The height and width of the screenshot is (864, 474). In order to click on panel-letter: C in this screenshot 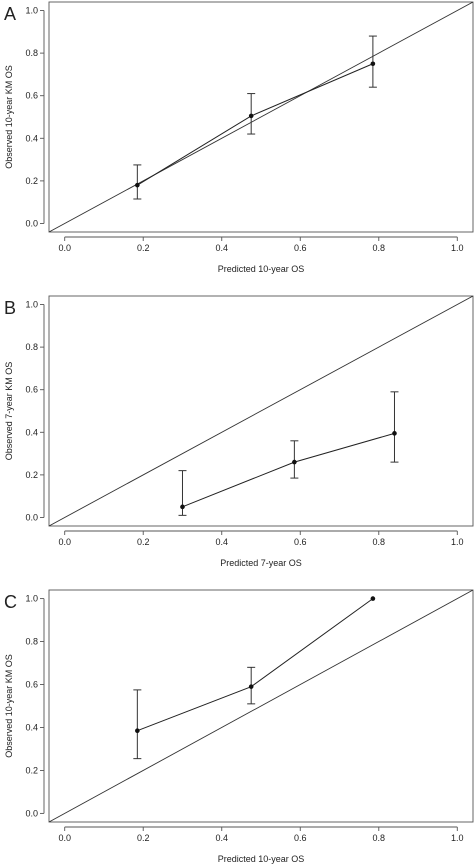, I will do `click(10, 602)`.